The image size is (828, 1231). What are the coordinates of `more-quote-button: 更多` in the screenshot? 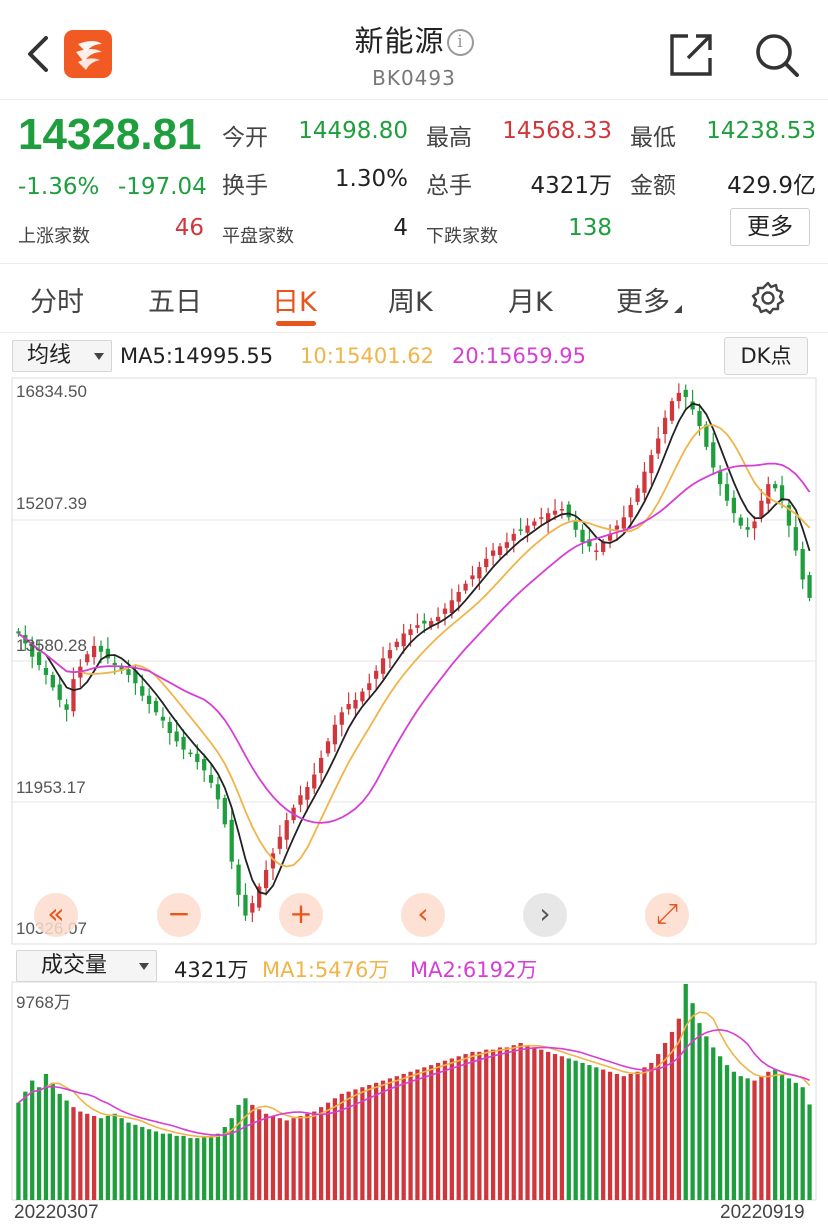 It's located at (770, 227).